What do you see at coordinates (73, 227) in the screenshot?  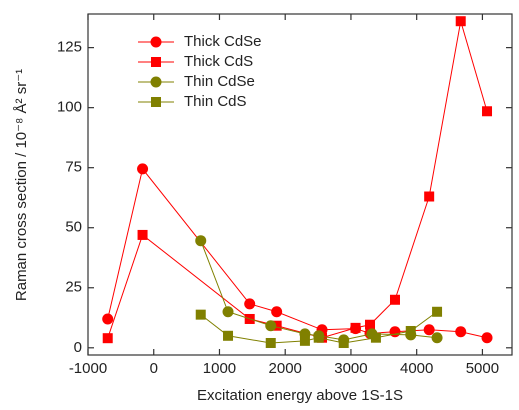 I see `y-tick-label: 50` at bounding box center [73, 227].